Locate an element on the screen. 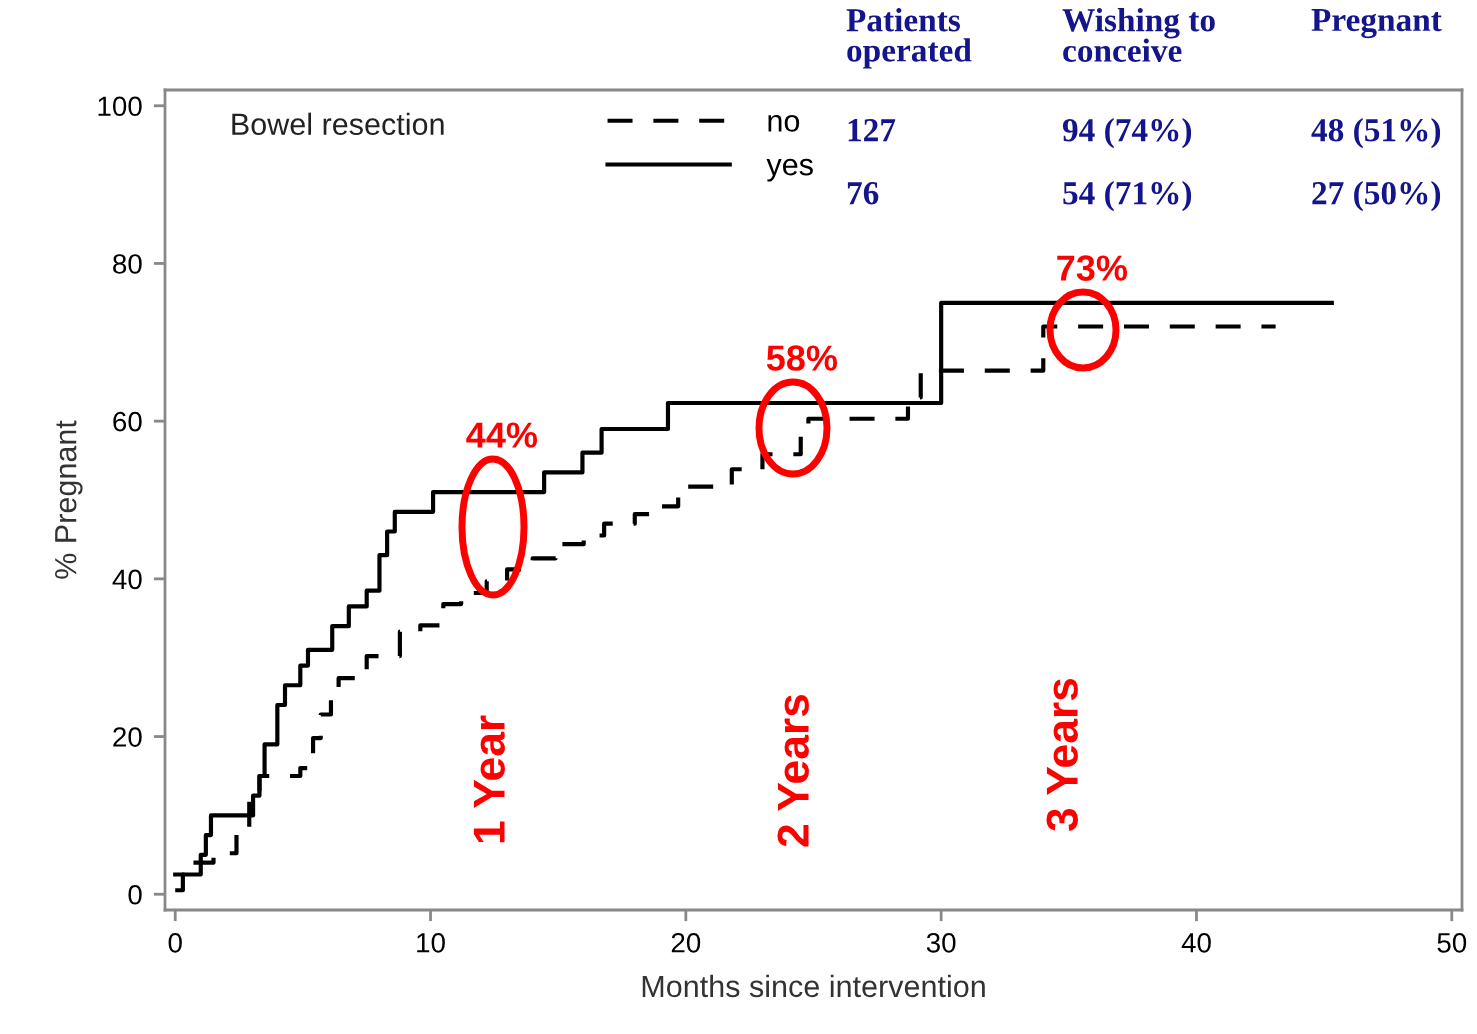  y-tick-label: 100 is located at coordinates (120, 106).